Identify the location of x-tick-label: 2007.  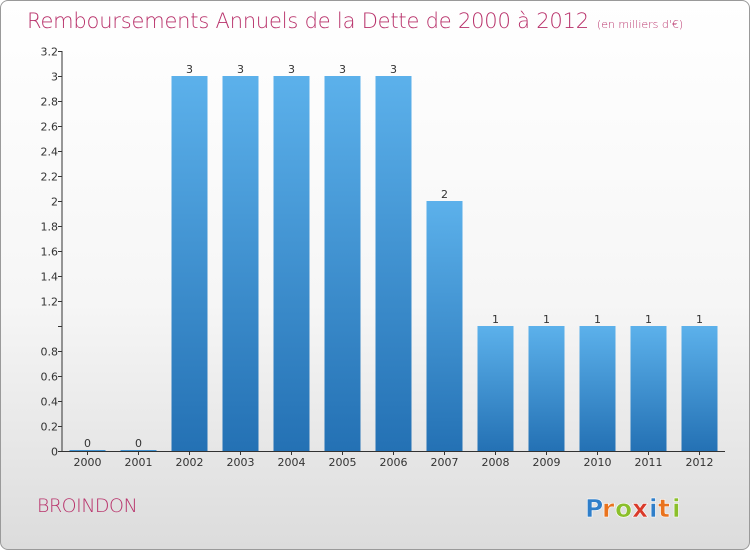
(445, 462).